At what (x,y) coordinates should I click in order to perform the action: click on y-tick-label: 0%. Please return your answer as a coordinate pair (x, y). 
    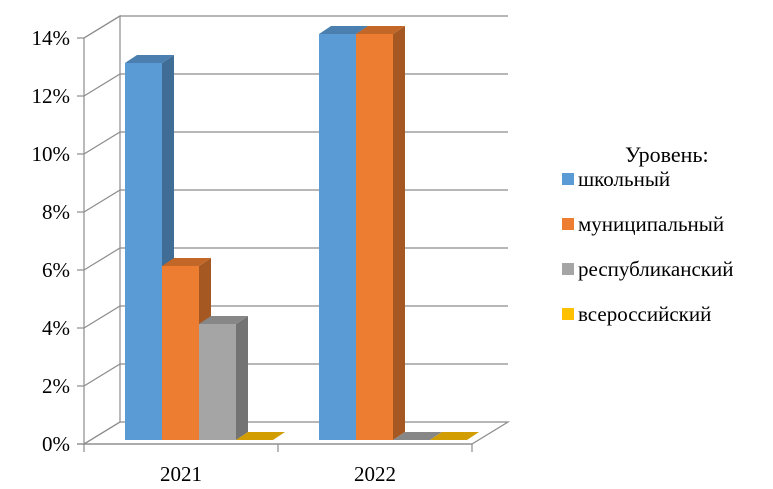
    Looking at the image, I should click on (56, 444).